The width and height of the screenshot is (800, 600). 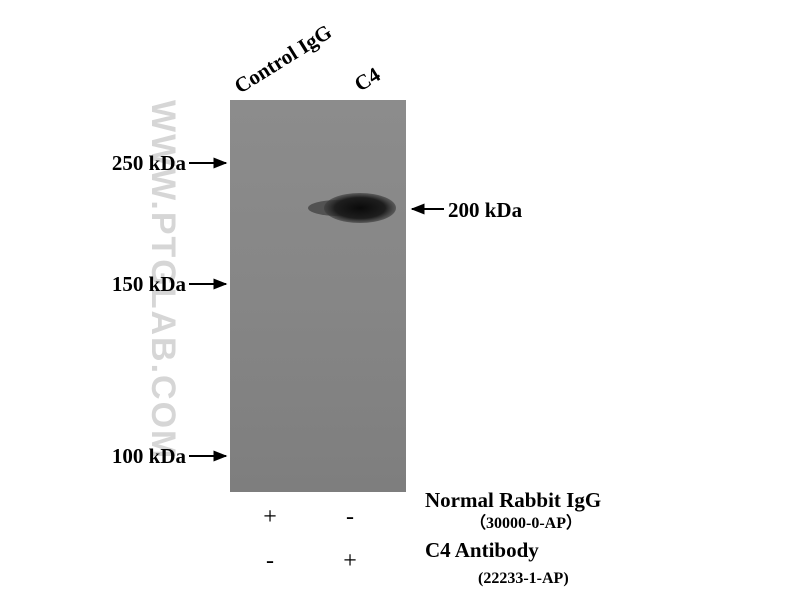 I want to click on band-label: 200 kDa, so click(x=485, y=210).